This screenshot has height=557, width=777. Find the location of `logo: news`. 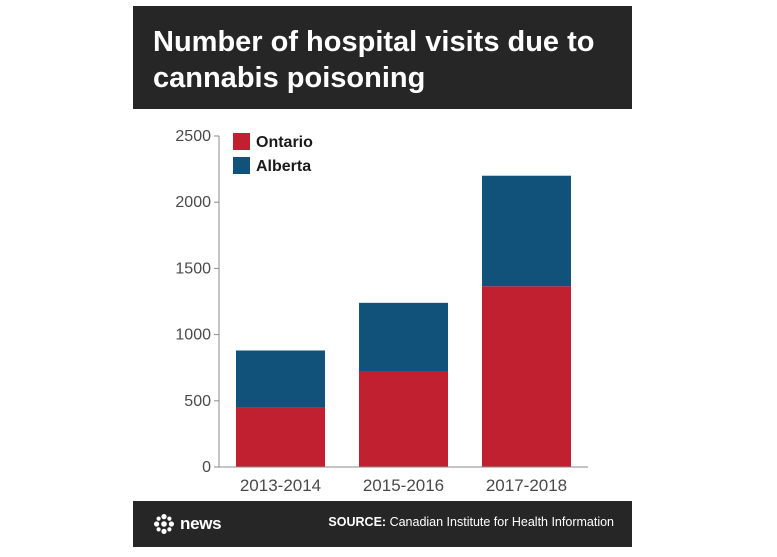

logo: news is located at coordinates (187, 524).